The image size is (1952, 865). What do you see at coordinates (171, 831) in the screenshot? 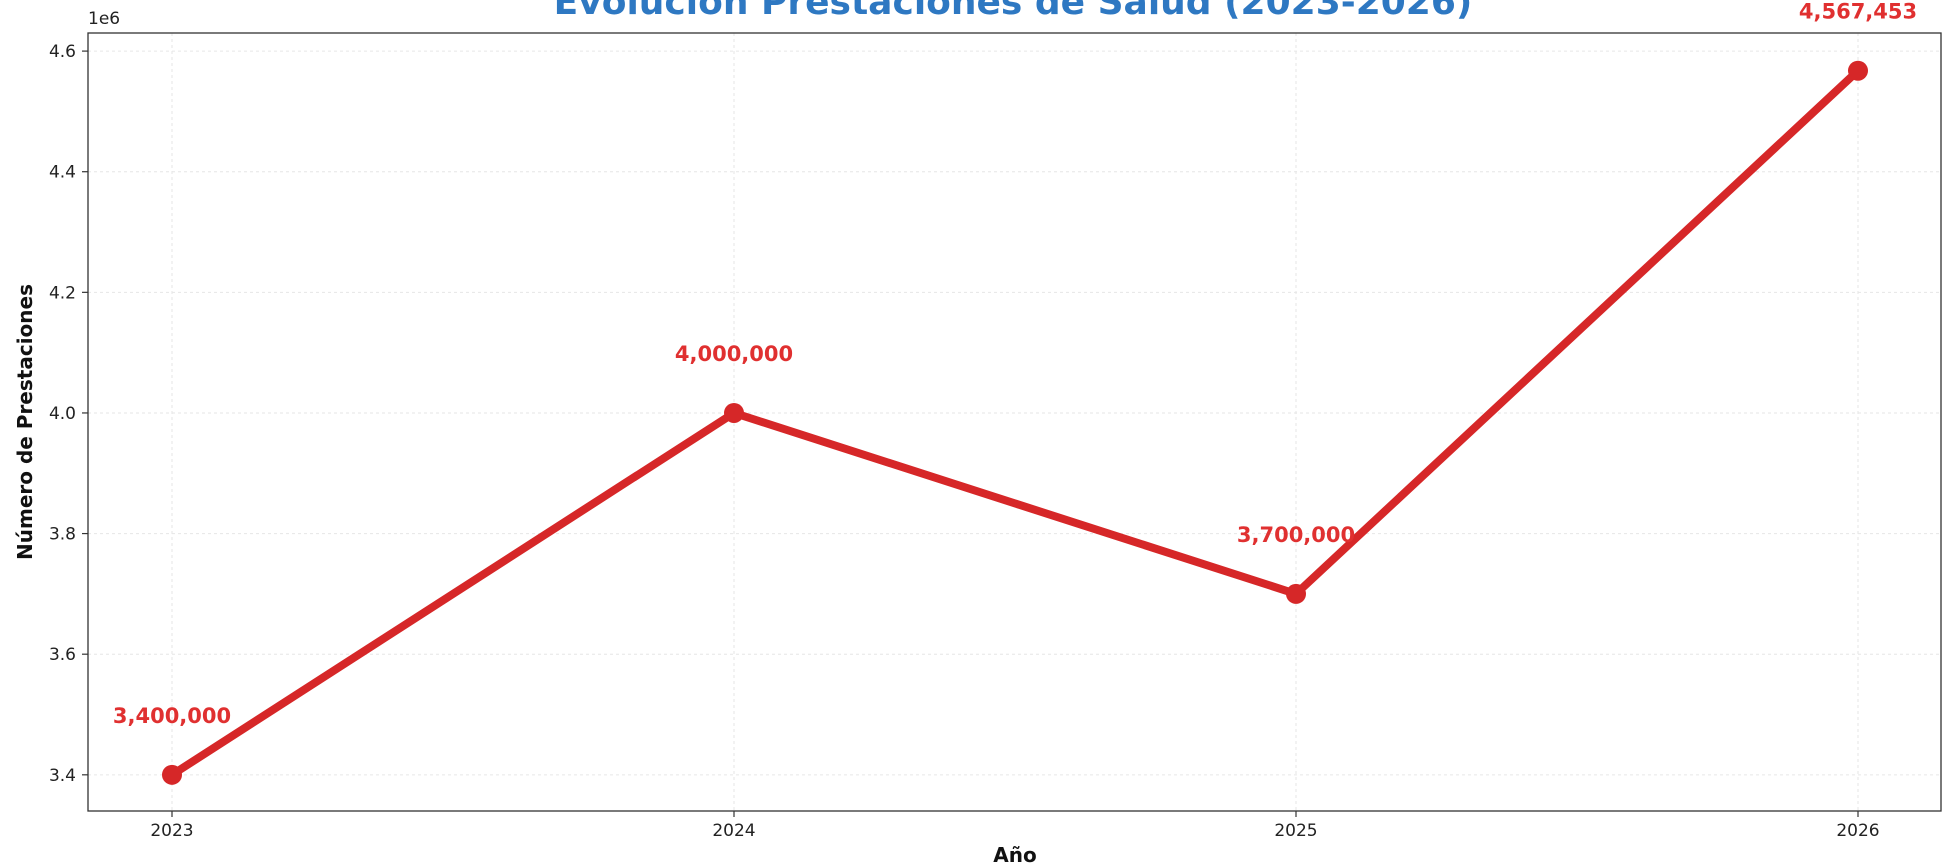
I see `x-tick-label: 2023` at bounding box center [171, 831].